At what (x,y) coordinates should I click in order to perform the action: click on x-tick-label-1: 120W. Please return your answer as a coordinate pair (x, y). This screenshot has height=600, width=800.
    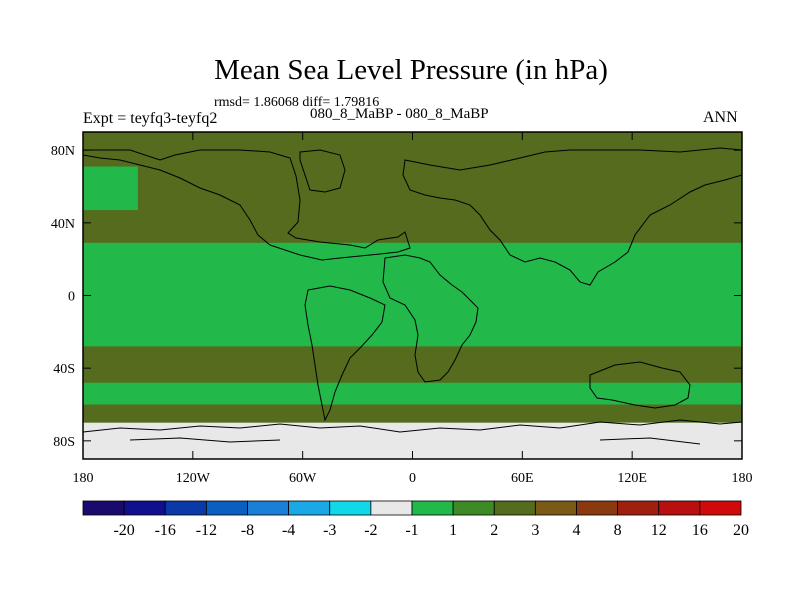
    Looking at the image, I should click on (193, 478).